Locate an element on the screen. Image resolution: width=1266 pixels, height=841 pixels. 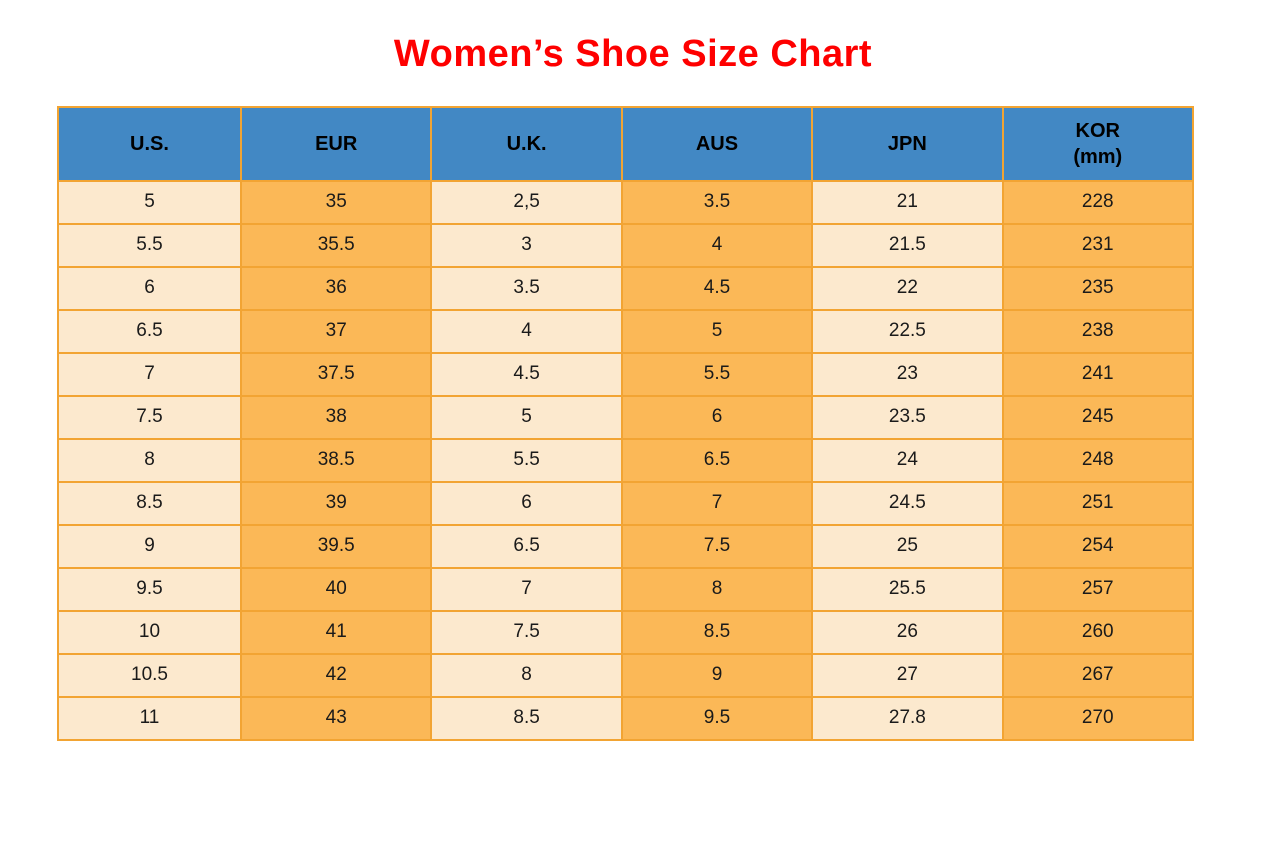
table-cell: 39.5 is located at coordinates (336, 546).